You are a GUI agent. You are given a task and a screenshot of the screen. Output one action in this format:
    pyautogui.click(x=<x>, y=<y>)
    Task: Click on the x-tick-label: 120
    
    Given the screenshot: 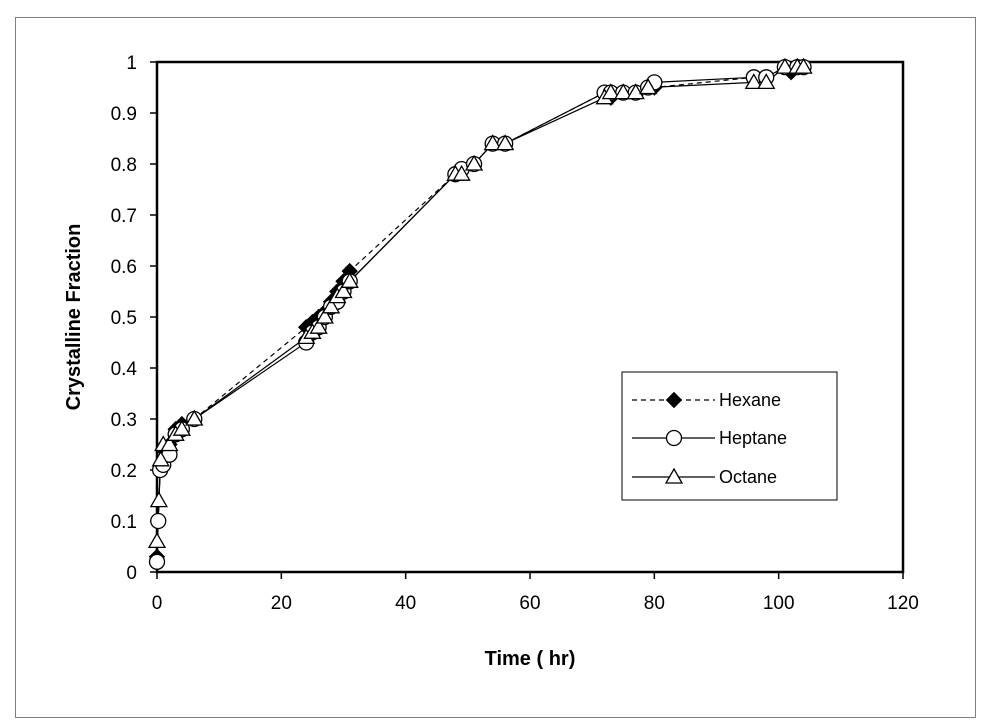 What is the action you would take?
    pyautogui.click(x=903, y=603)
    